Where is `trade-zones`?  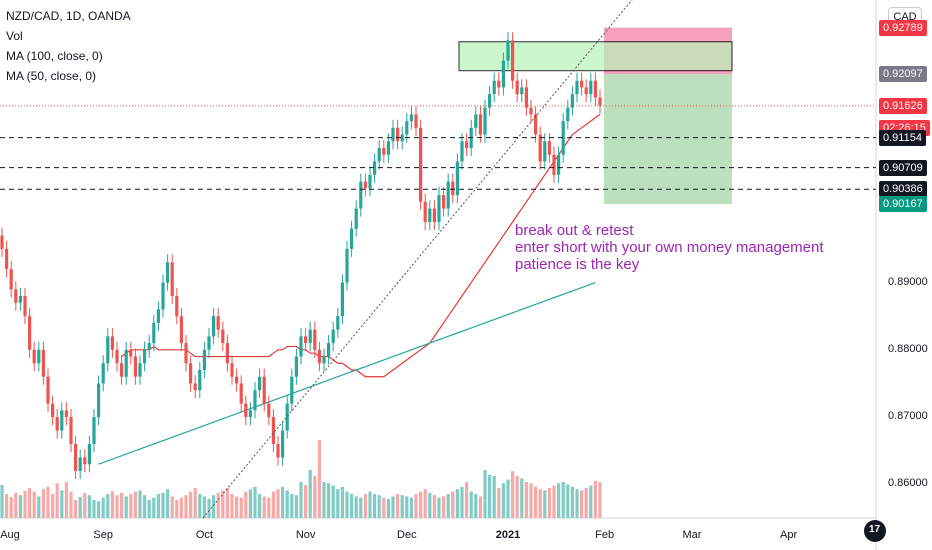 trade-zones is located at coordinates (595, 116).